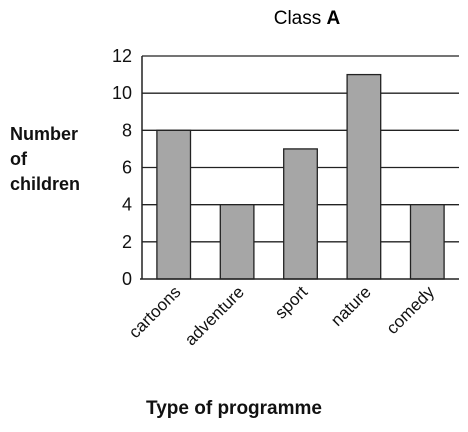  I want to click on y-axis-label-line: of, so click(18, 159).